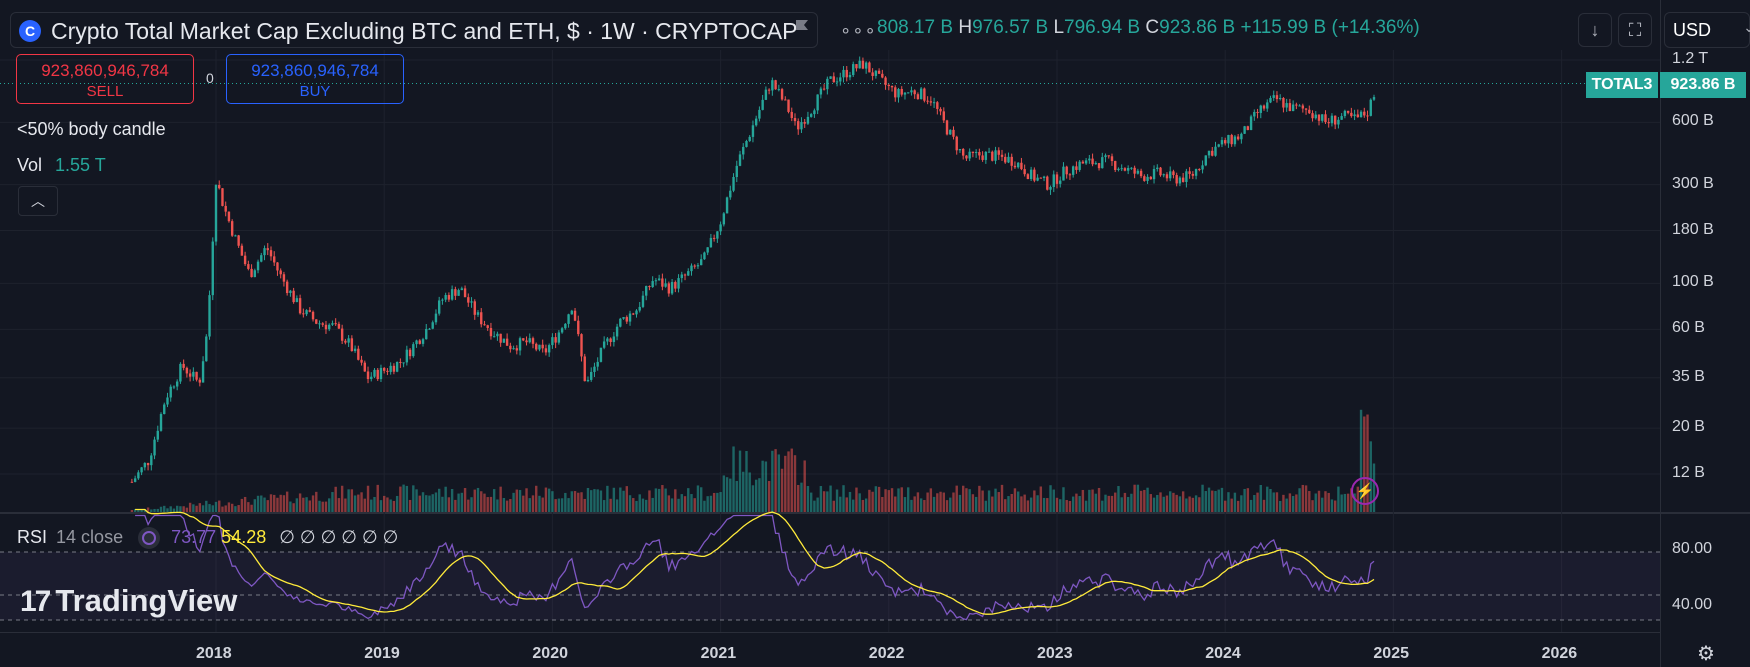 The image size is (1750, 667). What do you see at coordinates (149, 538) in the screenshot?
I see `refresh-icon` at bounding box center [149, 538].